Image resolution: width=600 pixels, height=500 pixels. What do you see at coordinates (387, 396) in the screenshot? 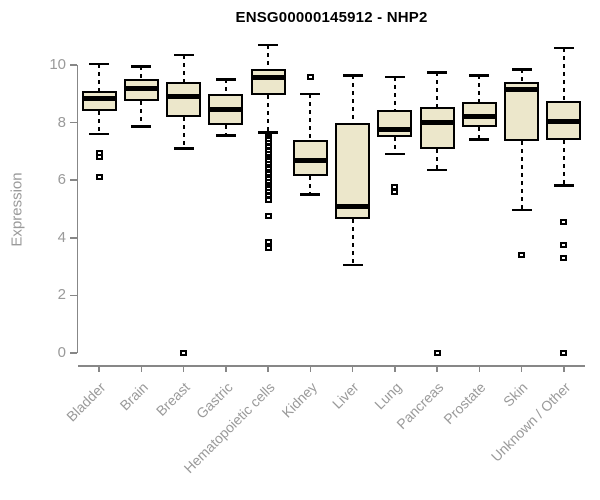
I see `x-axis-category-label: Lung` at bounding box center [387, 396].